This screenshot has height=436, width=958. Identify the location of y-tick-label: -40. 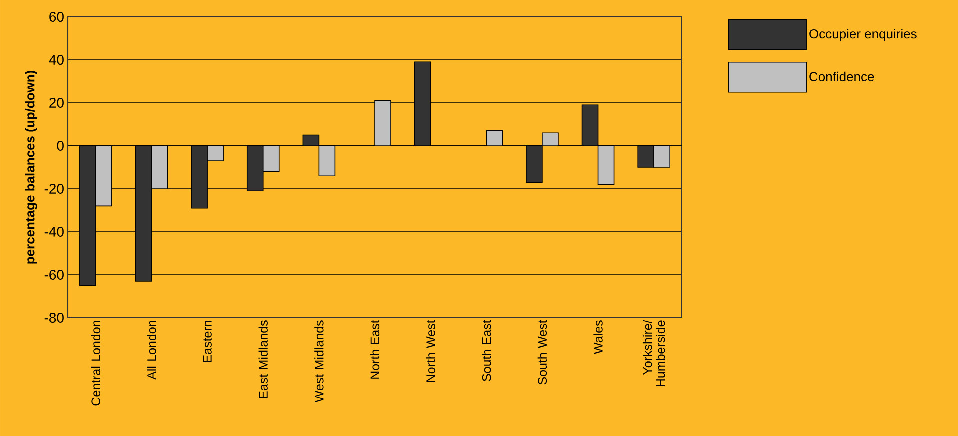
(54, 232).